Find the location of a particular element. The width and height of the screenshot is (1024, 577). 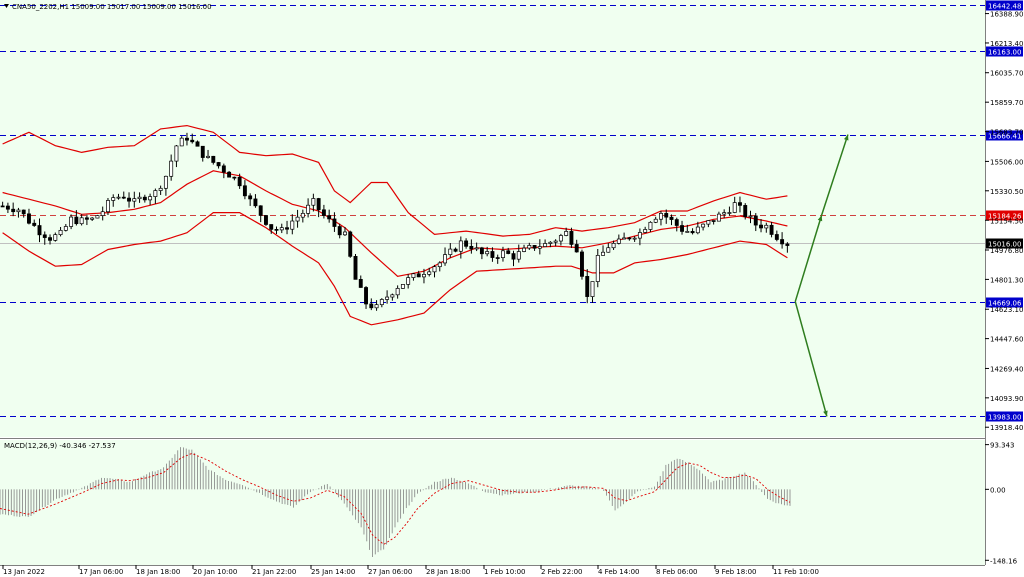

dropdown-triangle-icon is located at coordinates (6, 6).